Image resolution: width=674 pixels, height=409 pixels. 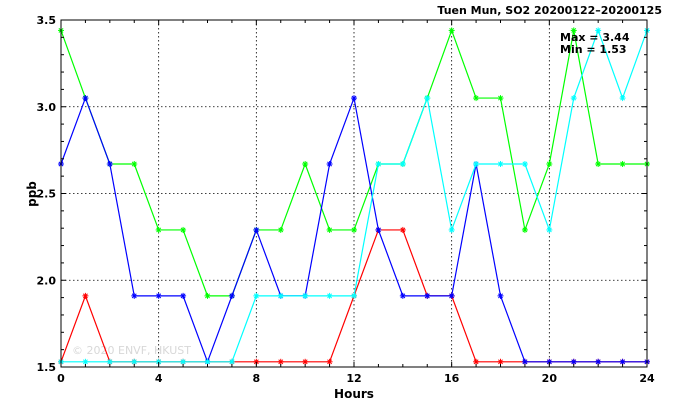 What do you see at coordinates (595, 37) in the screenshot?
I see `max-annotation: Max = 3.44` at bounding box center [595, 37].